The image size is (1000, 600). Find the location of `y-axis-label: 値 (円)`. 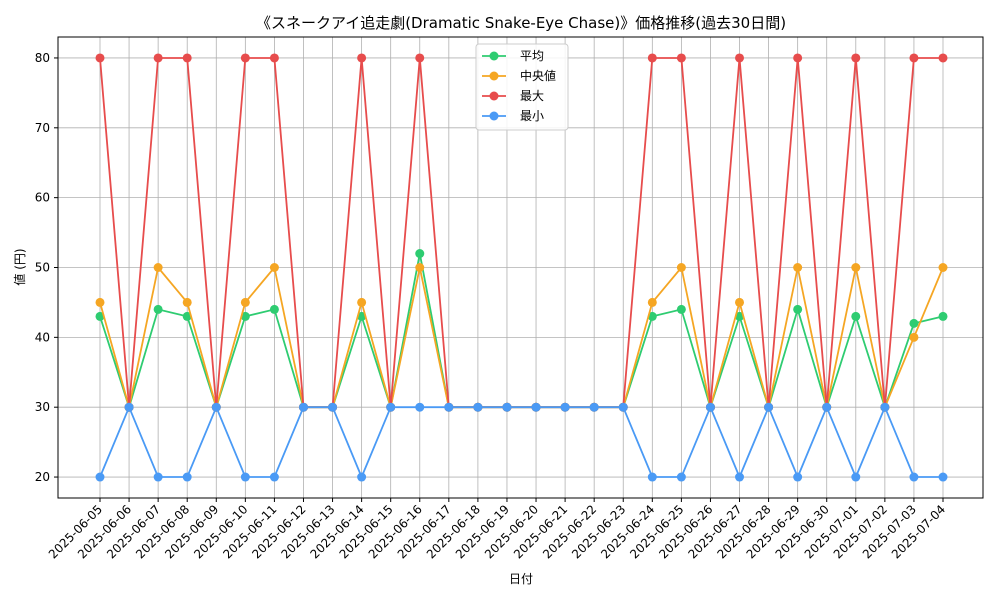

y-axis-label: 値 (円) is located at coordinates (19, 266).